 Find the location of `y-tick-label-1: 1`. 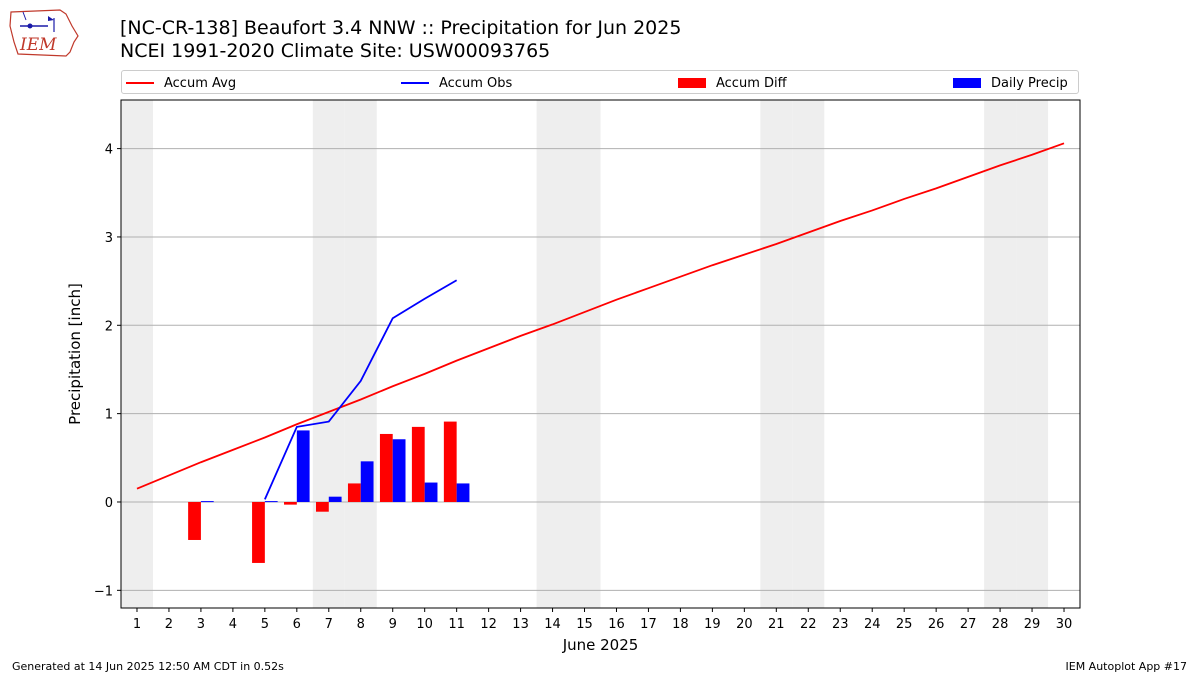

y-tick-label-1: 1 is located at coordinates (109, 415).